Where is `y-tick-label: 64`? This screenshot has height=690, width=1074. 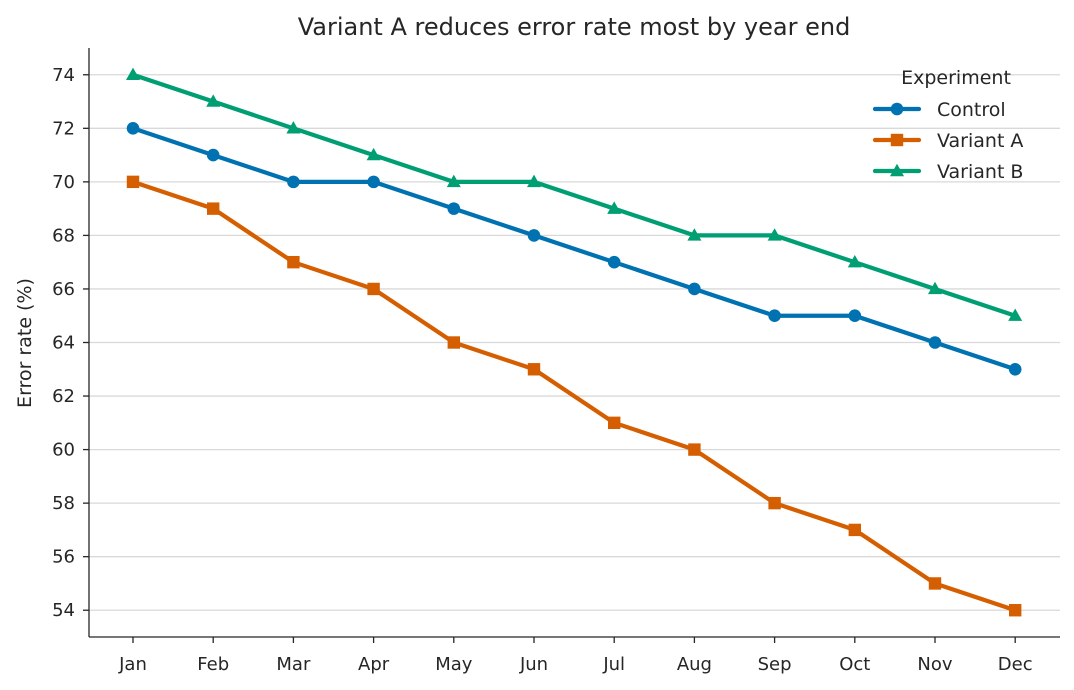
y-tick-label: 64 is located at coordinates (63, 343).